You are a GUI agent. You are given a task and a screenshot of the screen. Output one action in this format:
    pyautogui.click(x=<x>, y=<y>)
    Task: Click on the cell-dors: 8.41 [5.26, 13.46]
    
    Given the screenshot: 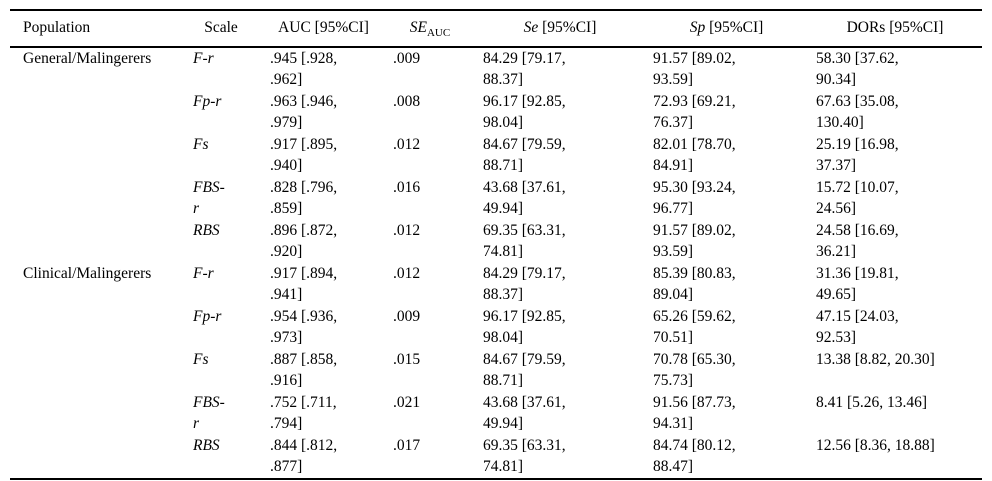 What is the action you would take?
    pyautogui.click(x=872, y=402)
    